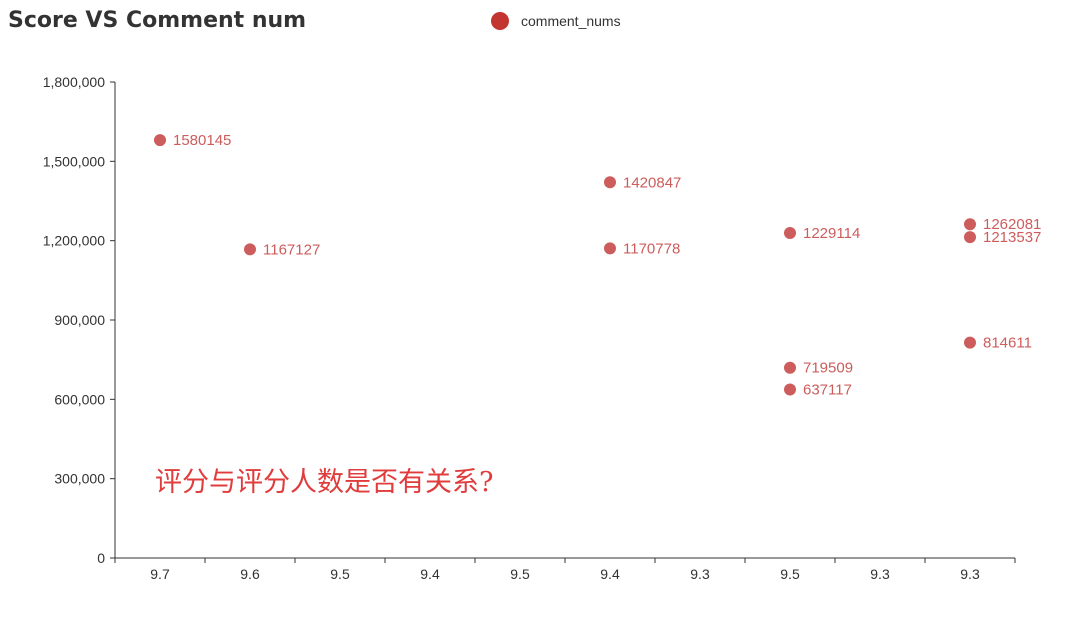 The image size is (1083, 617). What do you see at coordinates (202, 140) in the screenshot?
I see `data-label: 1580145` at bounding box center [202, 140].